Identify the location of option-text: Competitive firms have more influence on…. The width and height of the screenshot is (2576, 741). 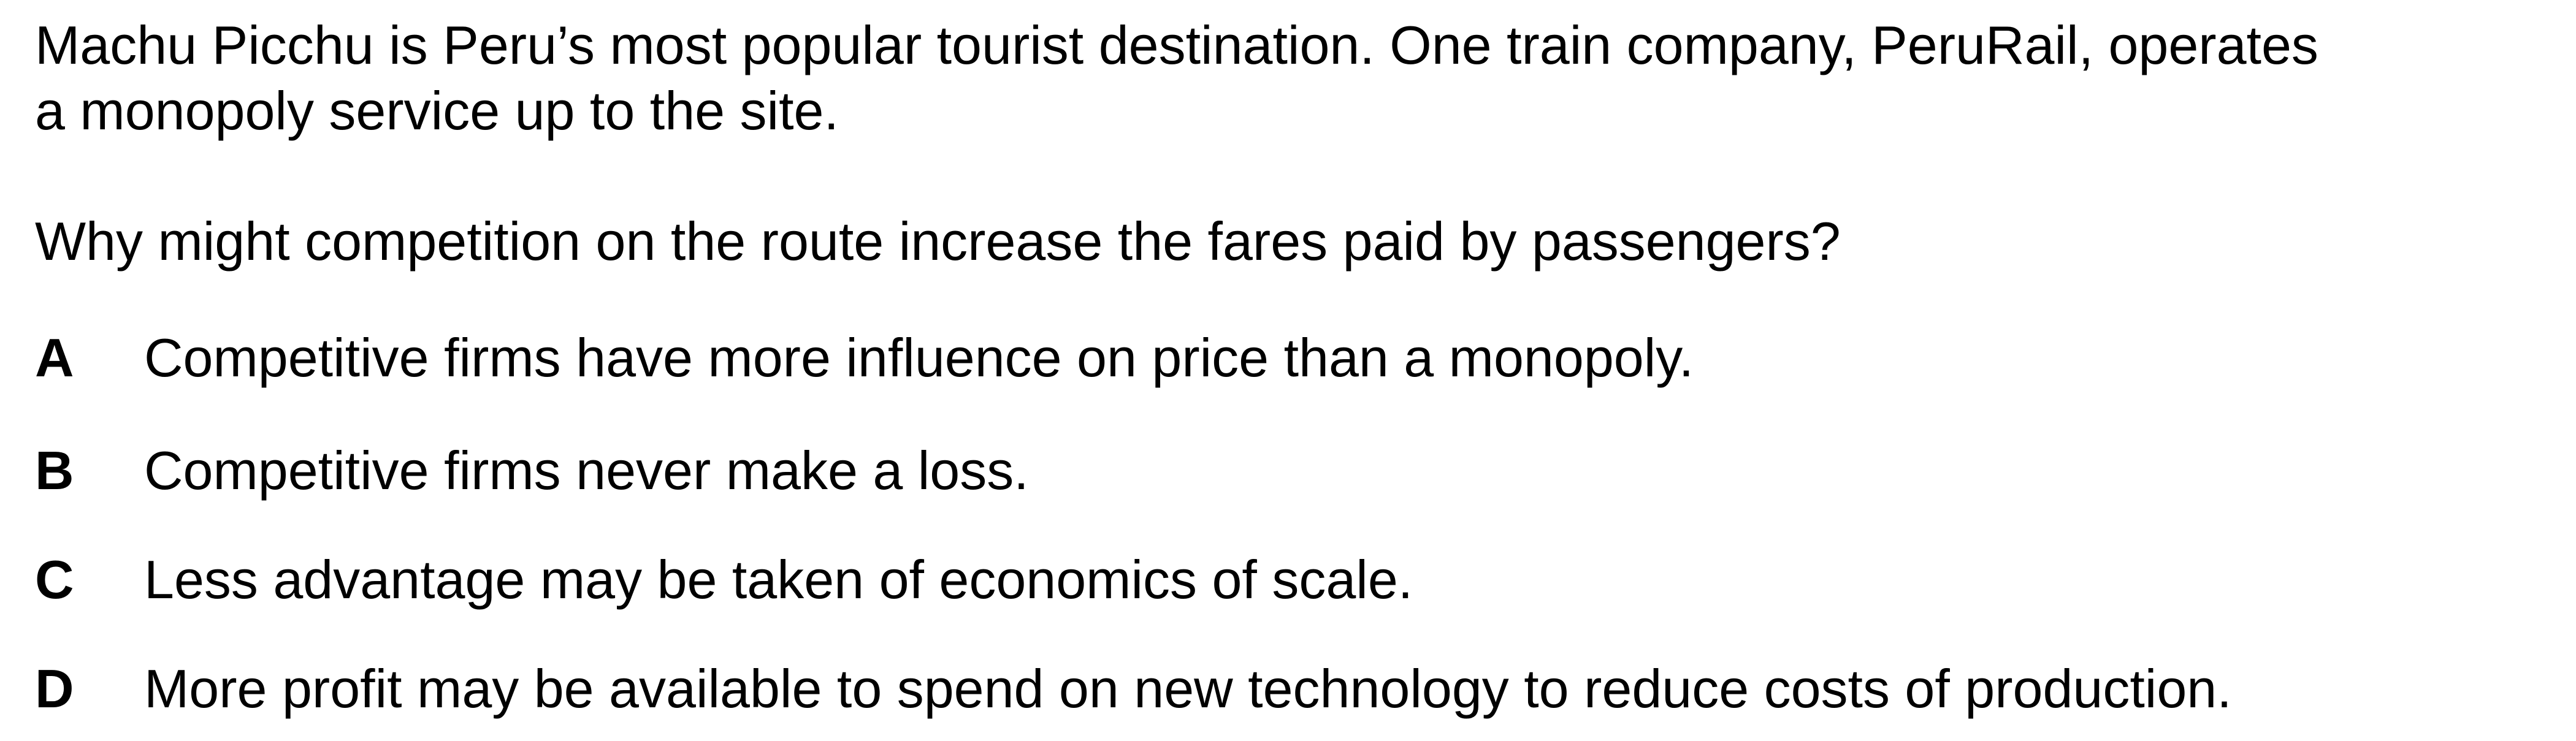
(919, 357).